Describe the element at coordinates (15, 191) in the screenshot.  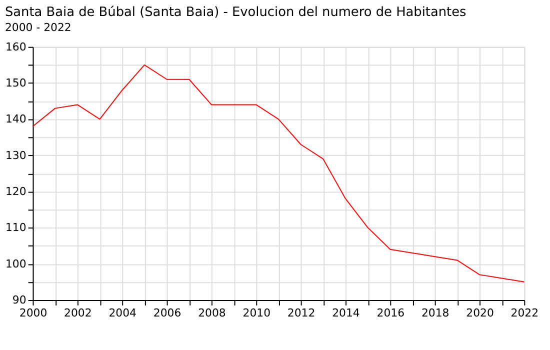
I see `y-tick-label: 120` at that location.